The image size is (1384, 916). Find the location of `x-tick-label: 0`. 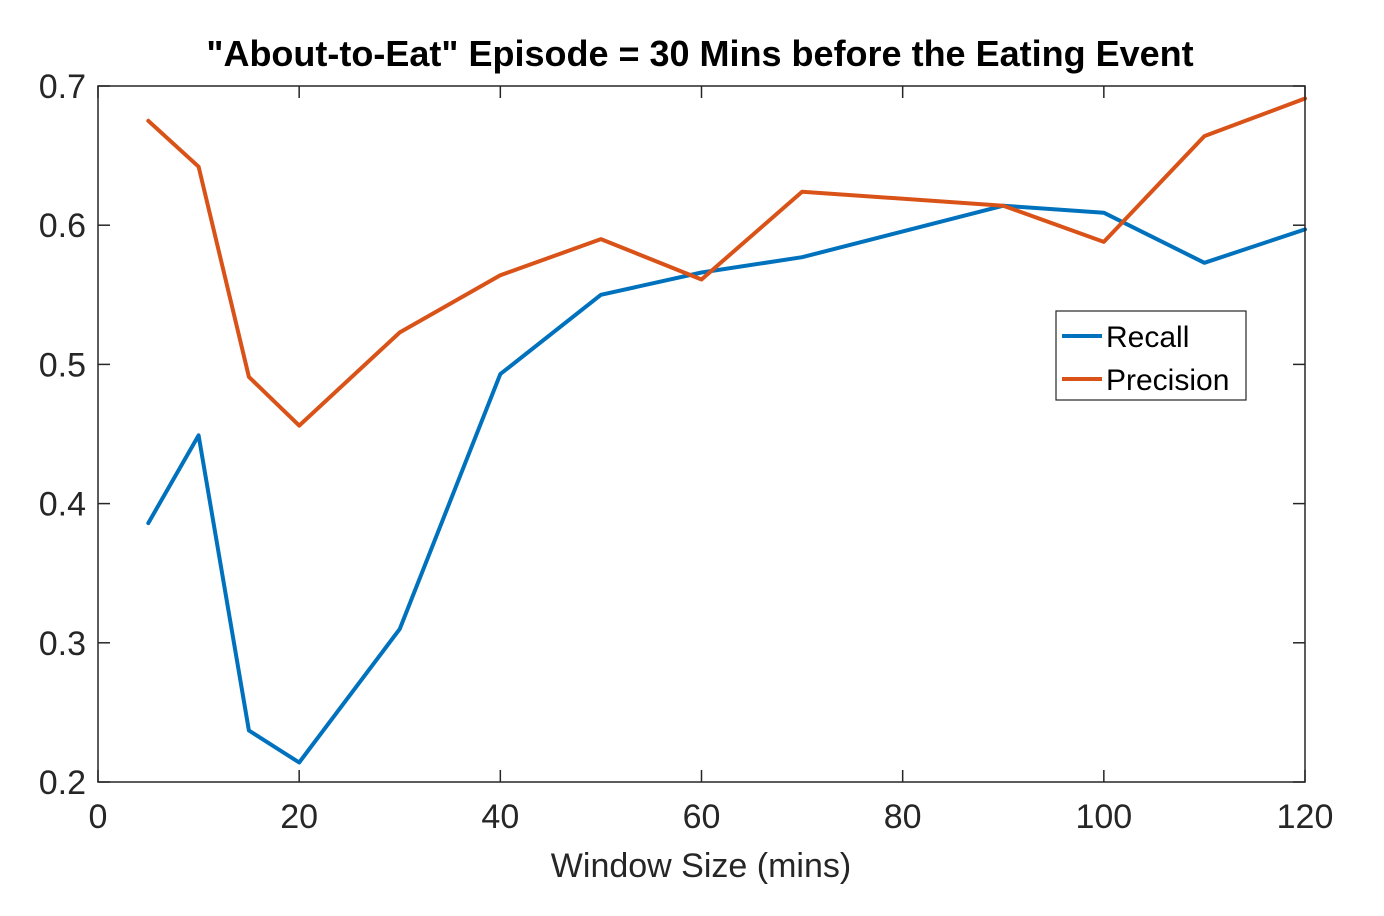

x-tick-label: 0 is located at coordinates (98, 817).